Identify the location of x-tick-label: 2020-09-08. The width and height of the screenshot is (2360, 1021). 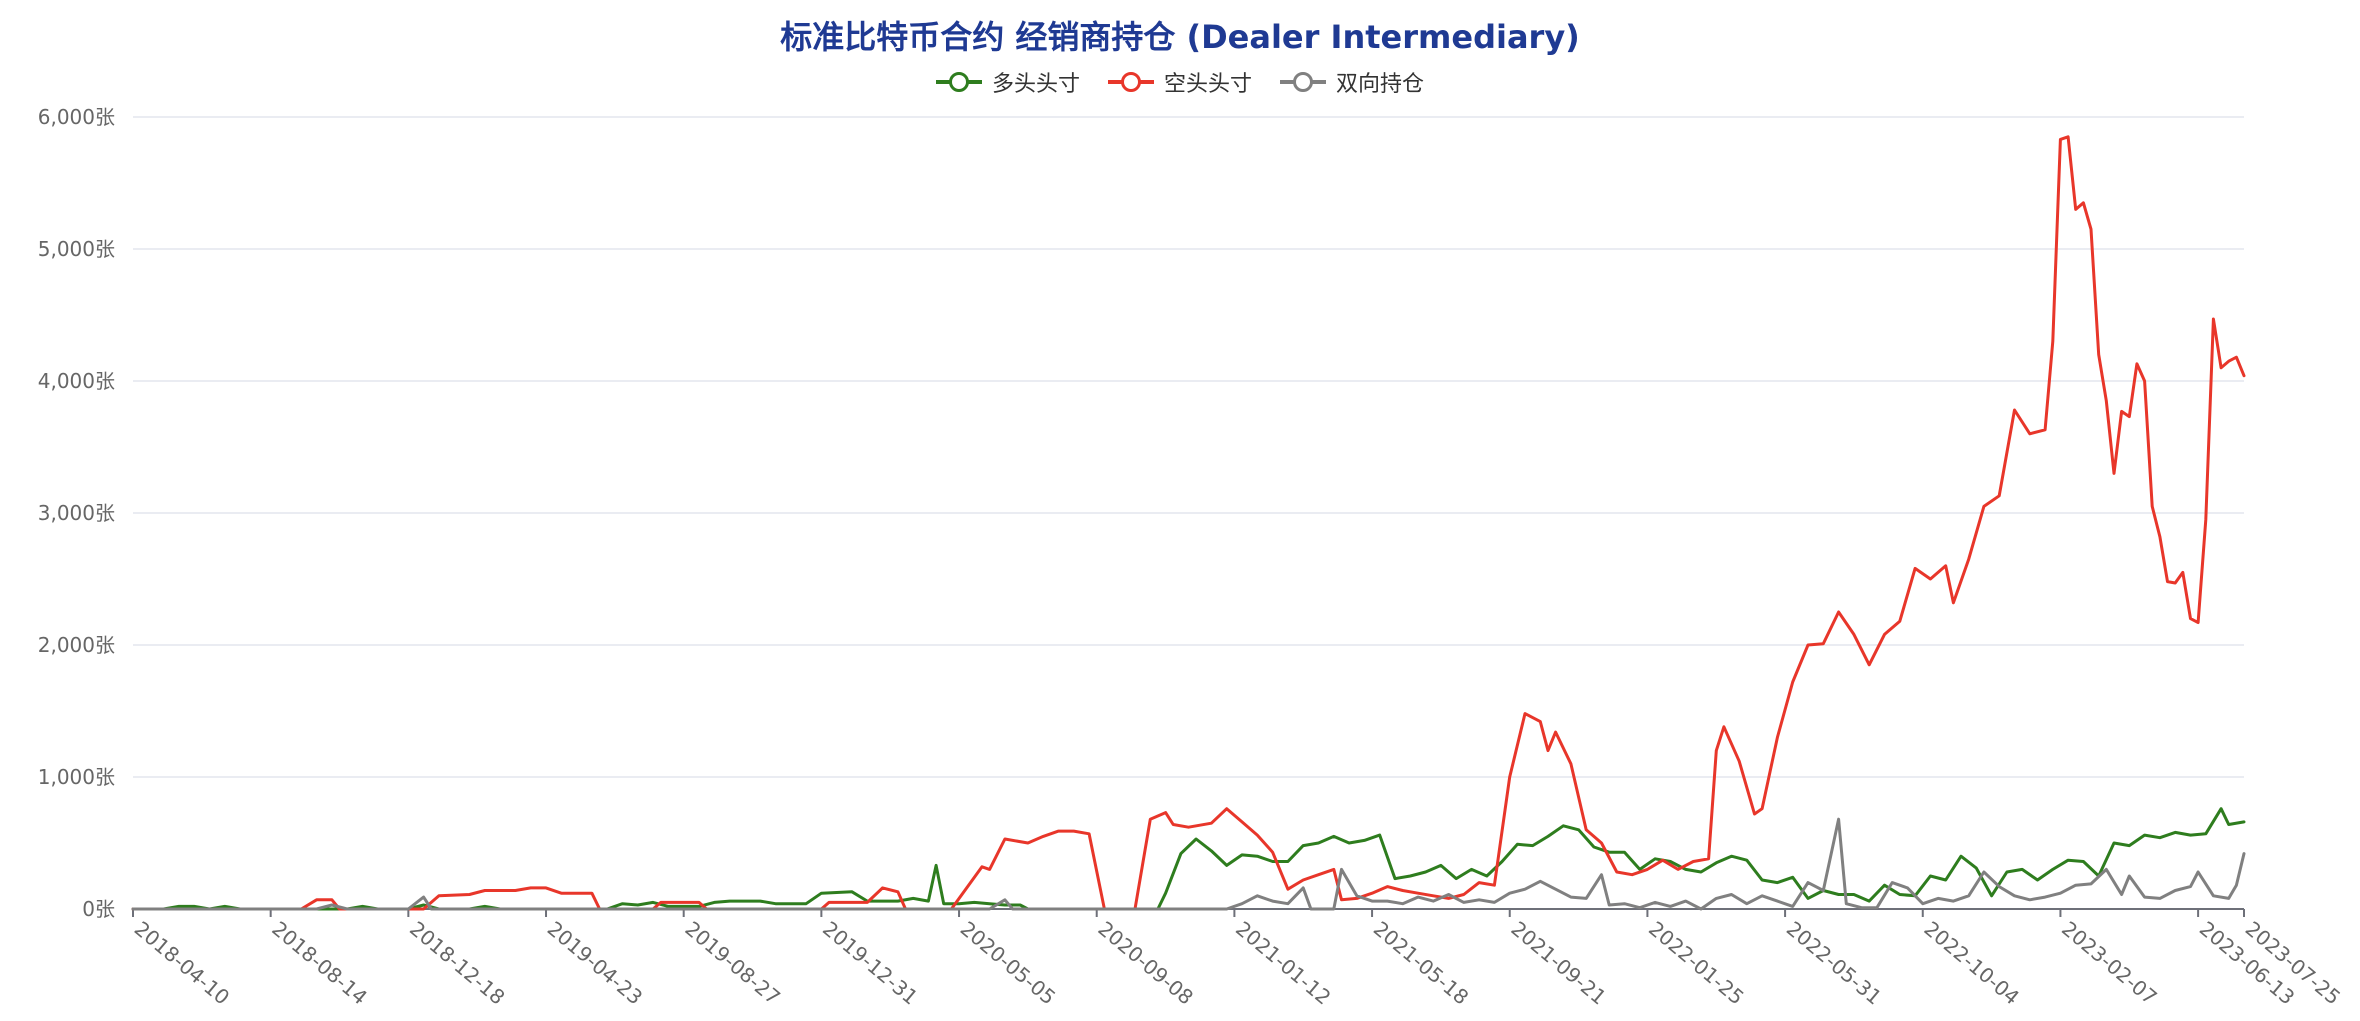
(1146, 962).